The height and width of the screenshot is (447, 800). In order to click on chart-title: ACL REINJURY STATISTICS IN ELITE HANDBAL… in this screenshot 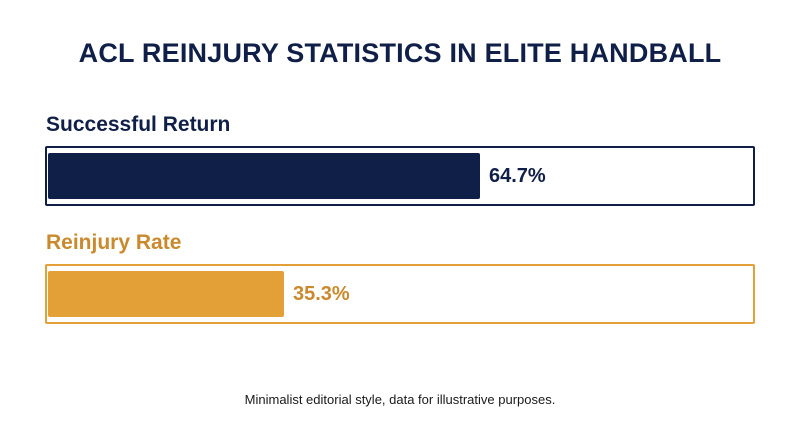, I will do `click(400, 53)`.